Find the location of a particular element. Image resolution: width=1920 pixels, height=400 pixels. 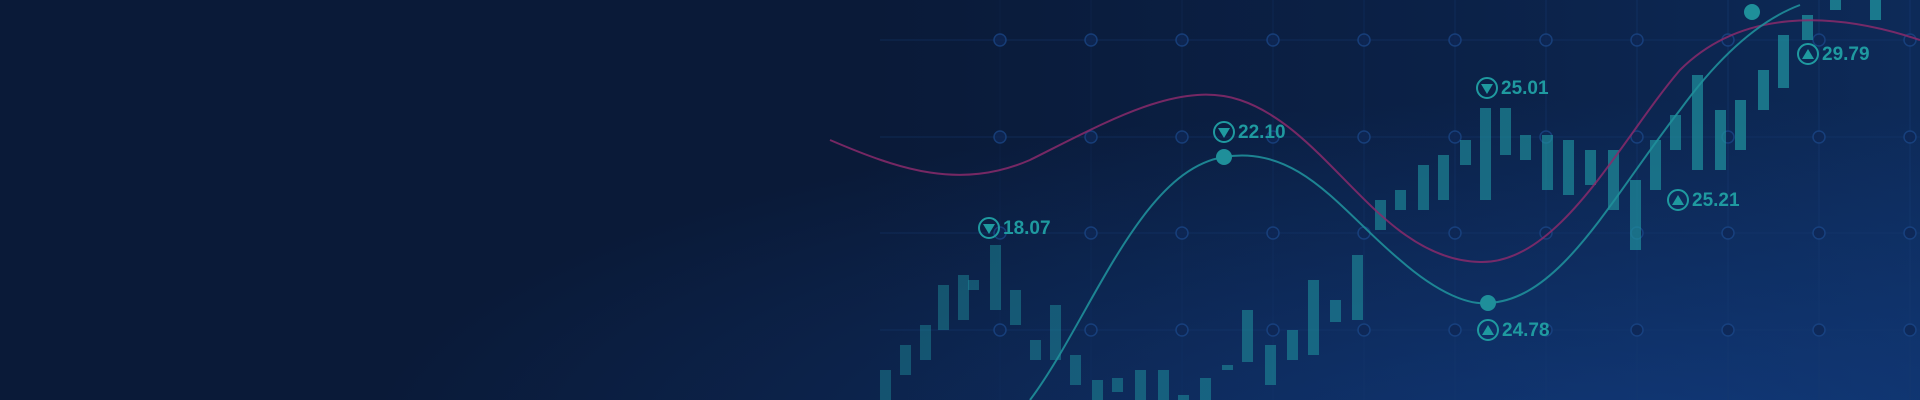

svg-text: 25.01 is located at coordinates (1525, 88).